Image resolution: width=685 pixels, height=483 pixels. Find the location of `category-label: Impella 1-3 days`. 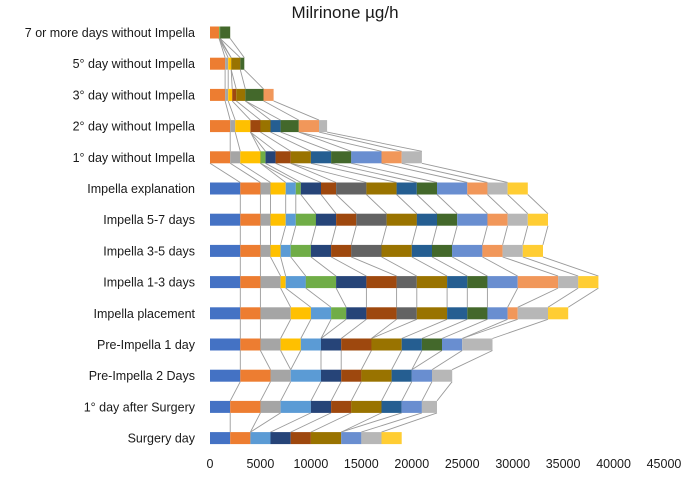

category-label: Impella 1-3 days is located at coordinates (149, 283).